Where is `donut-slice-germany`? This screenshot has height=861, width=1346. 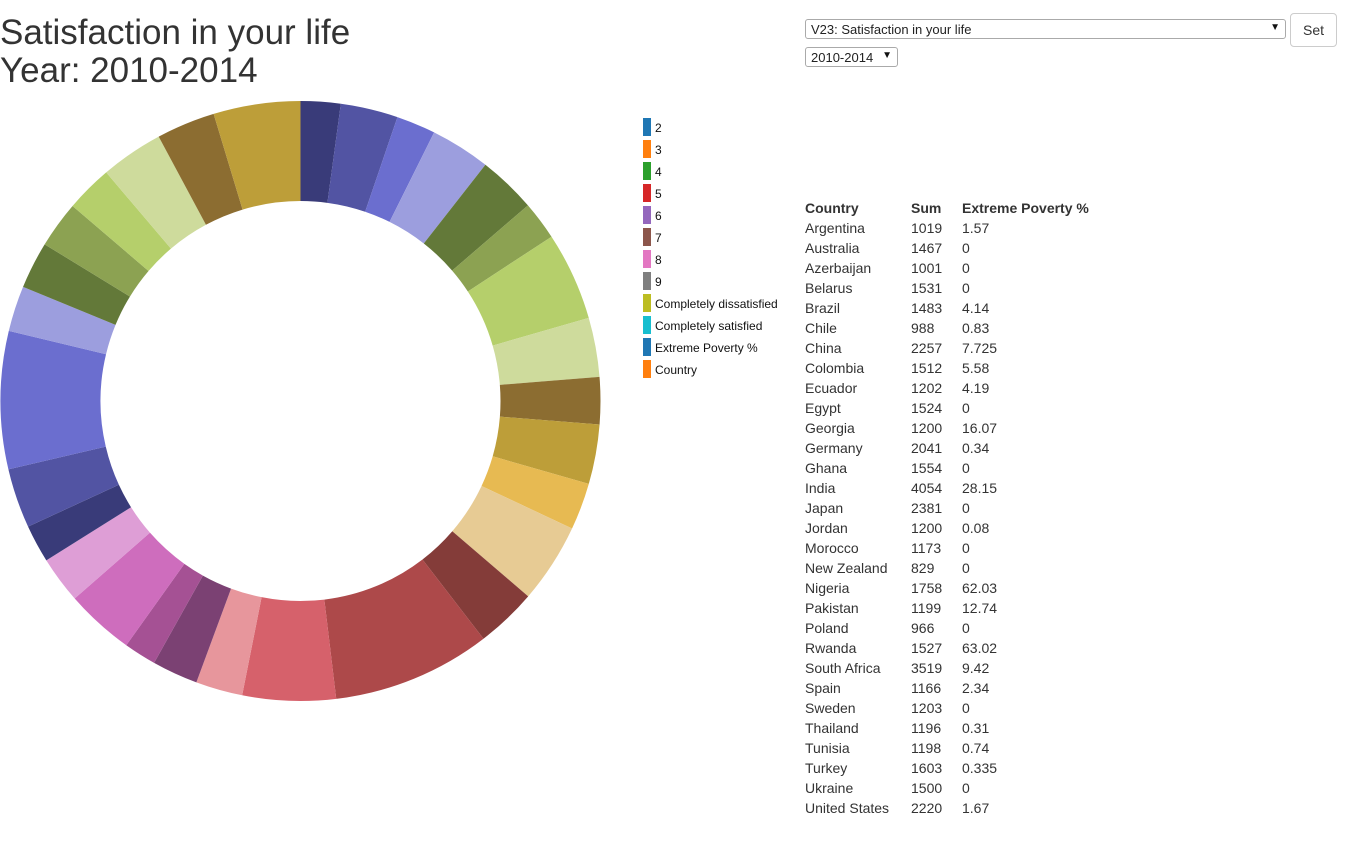
donut-slice-germany is located at coordinates (512, 541).